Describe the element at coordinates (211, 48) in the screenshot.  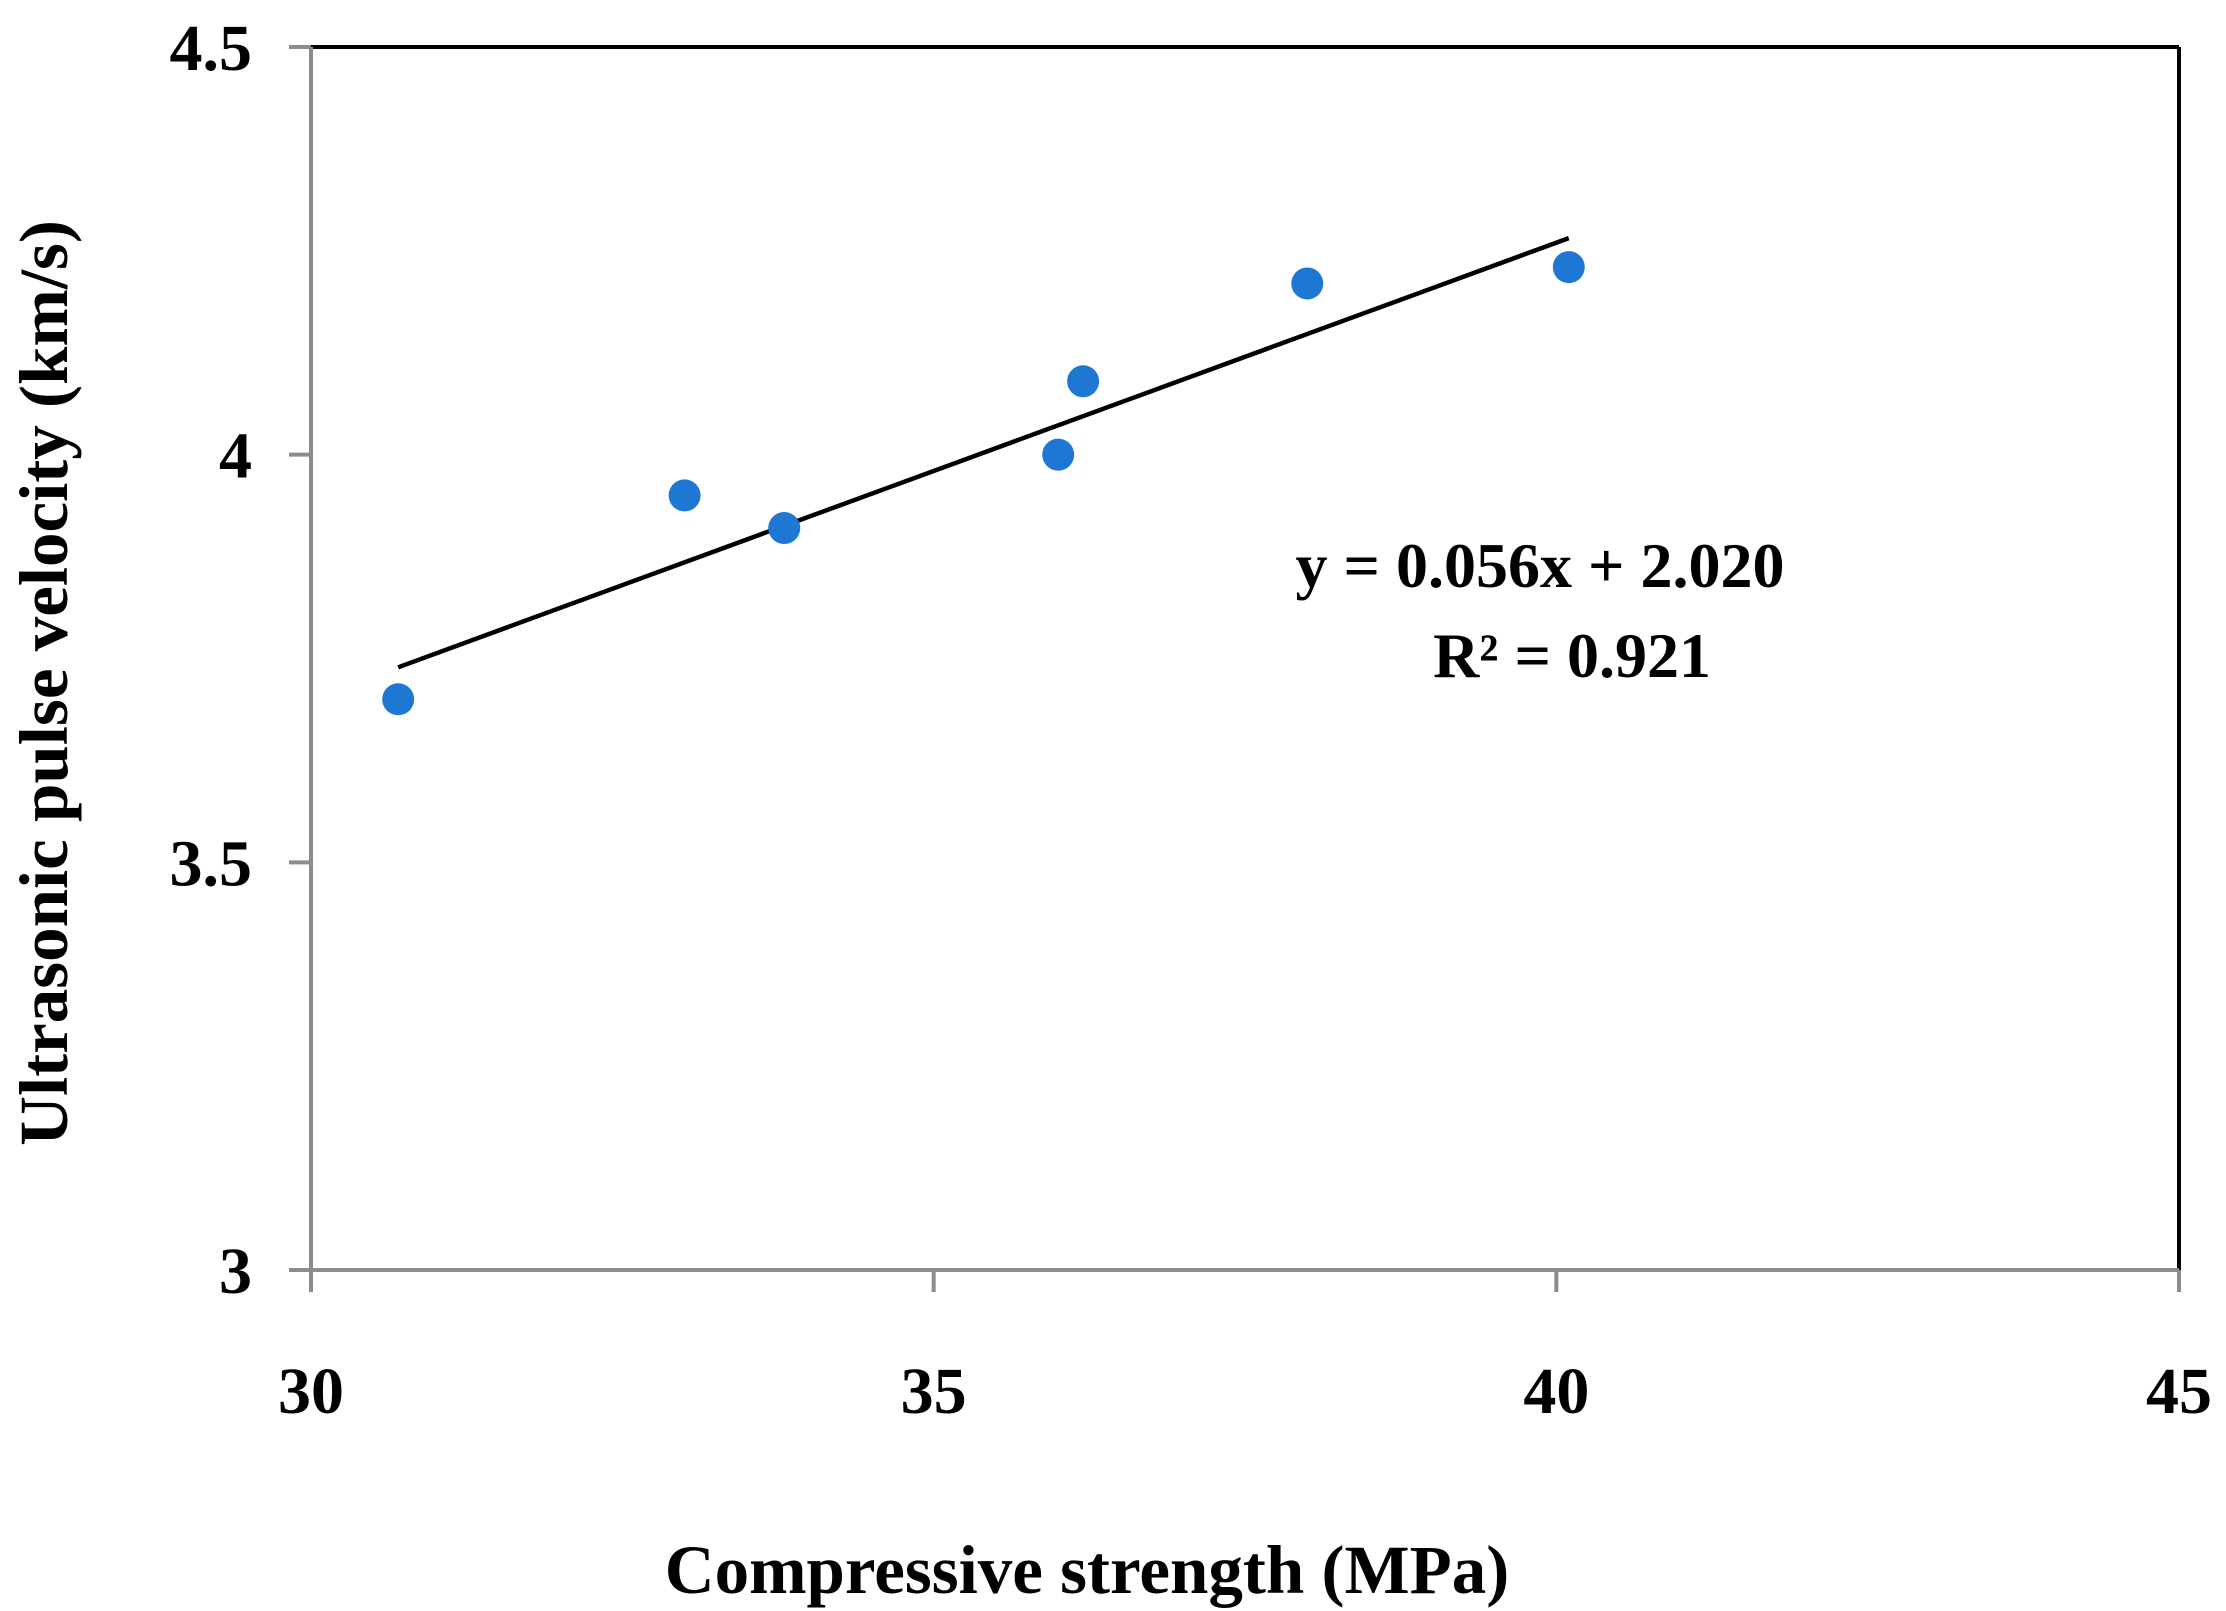
I see `y-tick-label-4.5: 4.5` at that location.